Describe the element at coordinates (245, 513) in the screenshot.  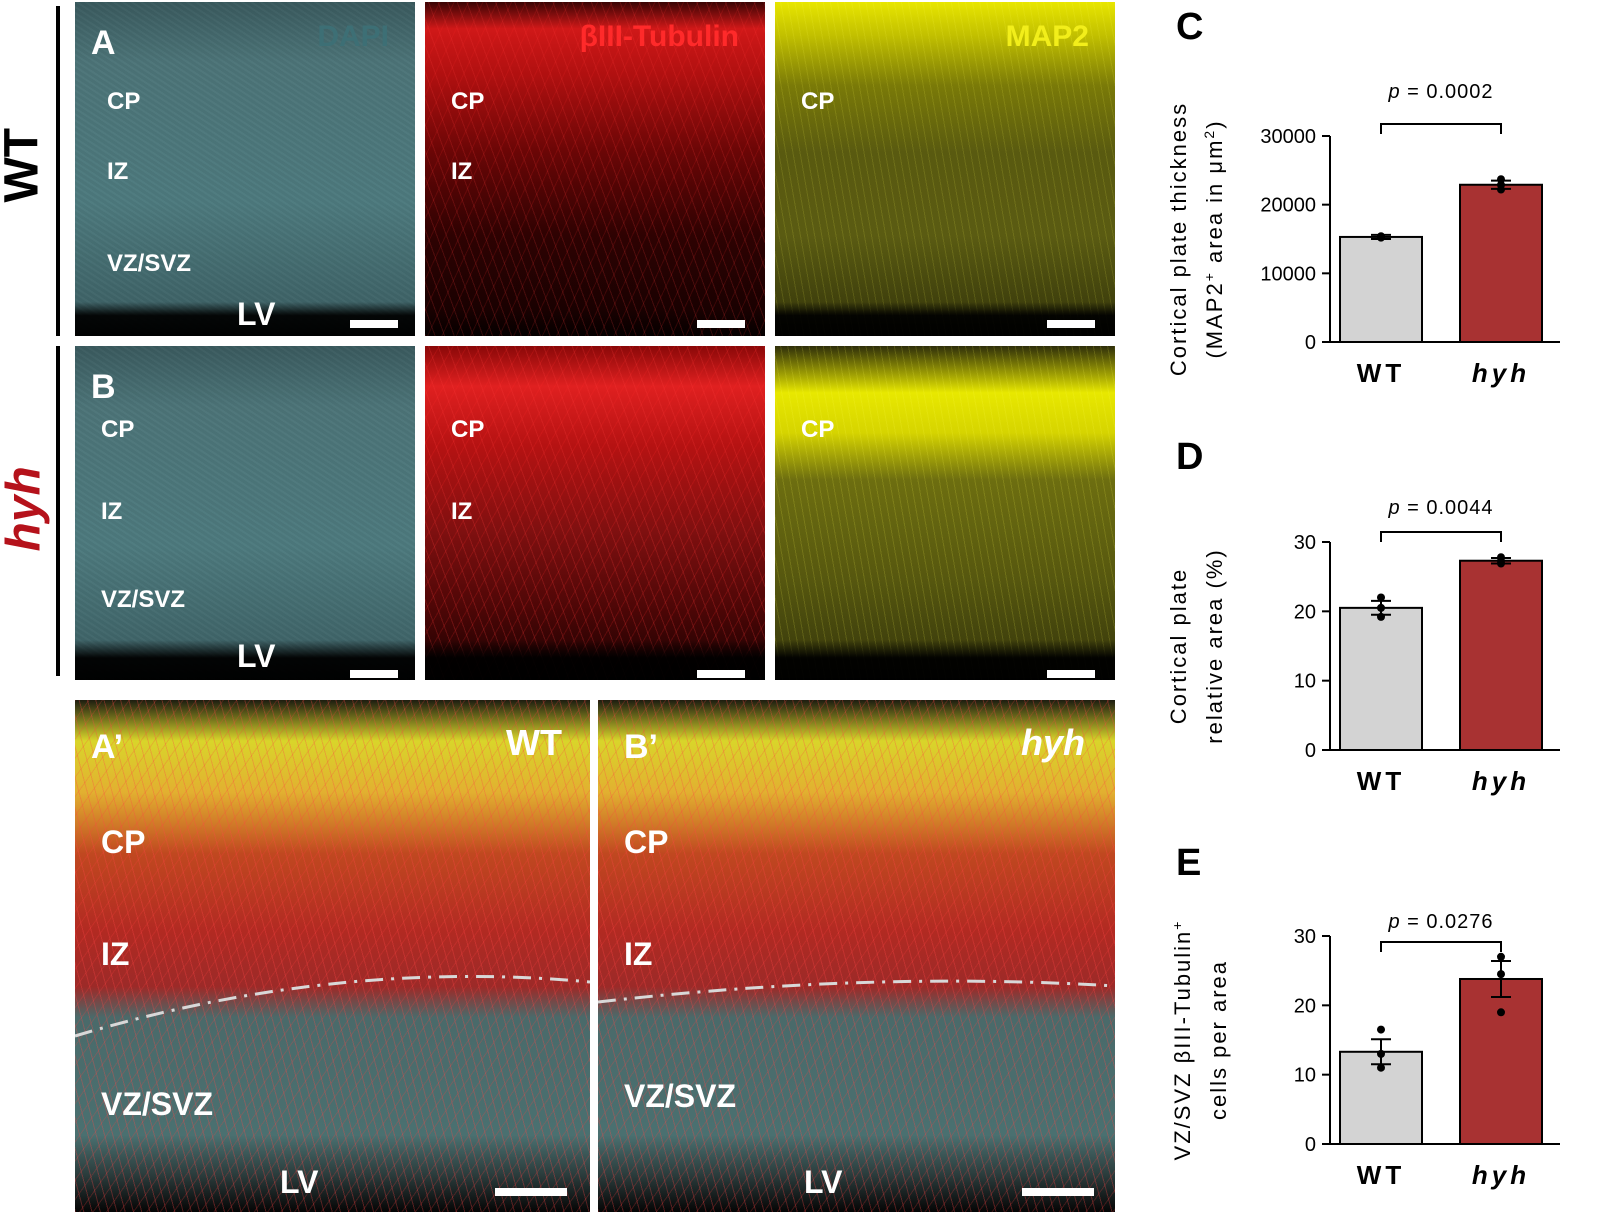
I see `panel-b-dapi: B CP IZ VZ/SVZ LV` at that location.